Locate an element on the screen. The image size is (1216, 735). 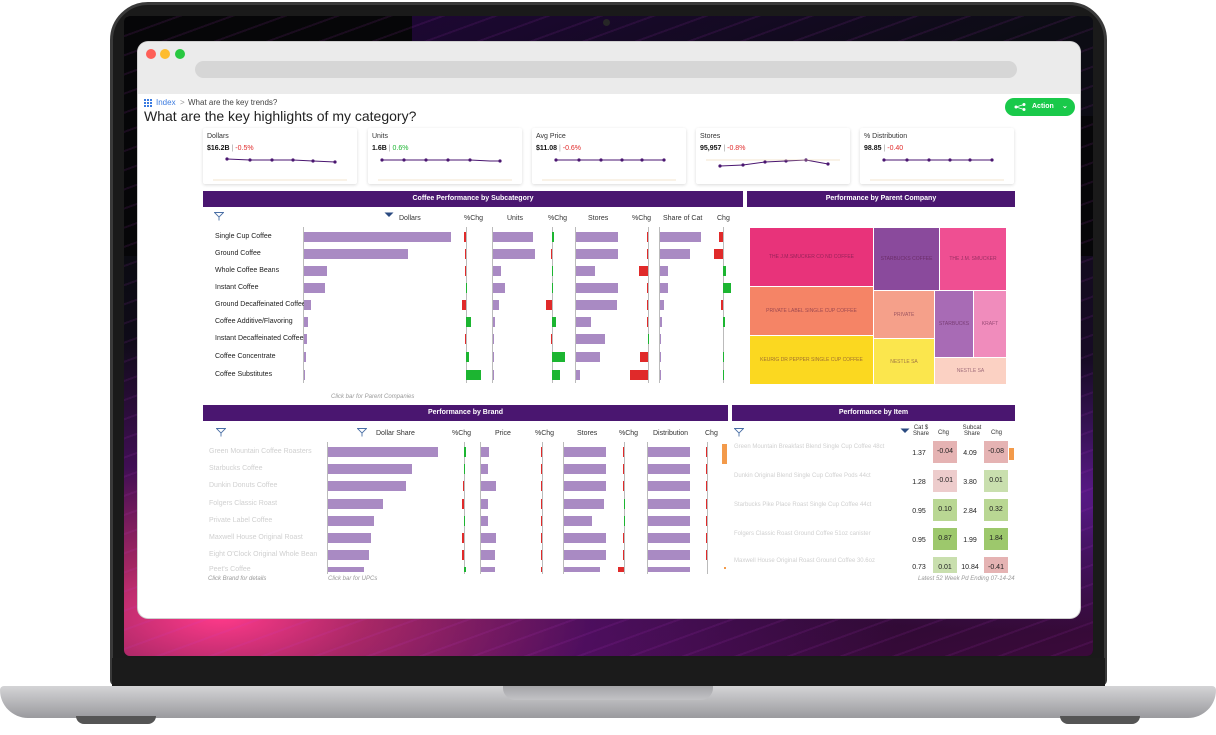
kpi-card-dollars: Dollars $16.2B | -0.5% is located at coordinates (280, 156).